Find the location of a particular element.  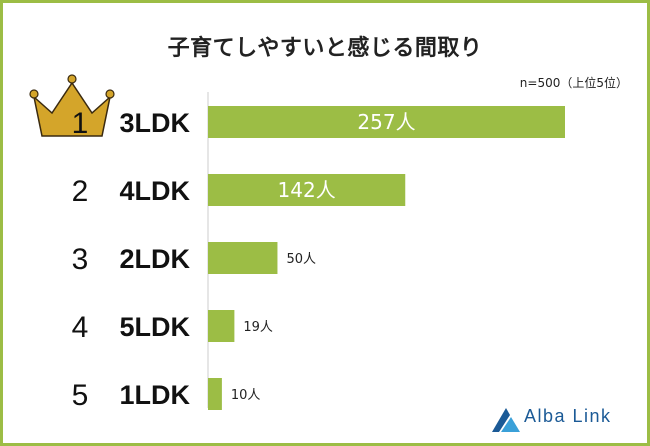

rank-label-2: 2 is located at coordinates (80, 191).